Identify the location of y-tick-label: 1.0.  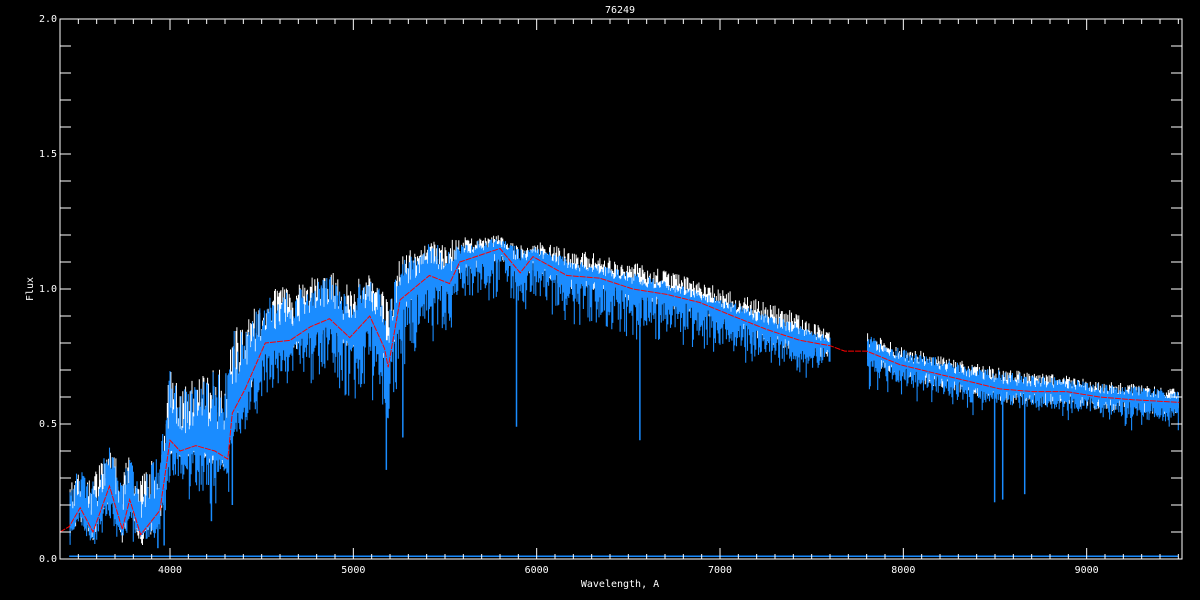
(48, 289).